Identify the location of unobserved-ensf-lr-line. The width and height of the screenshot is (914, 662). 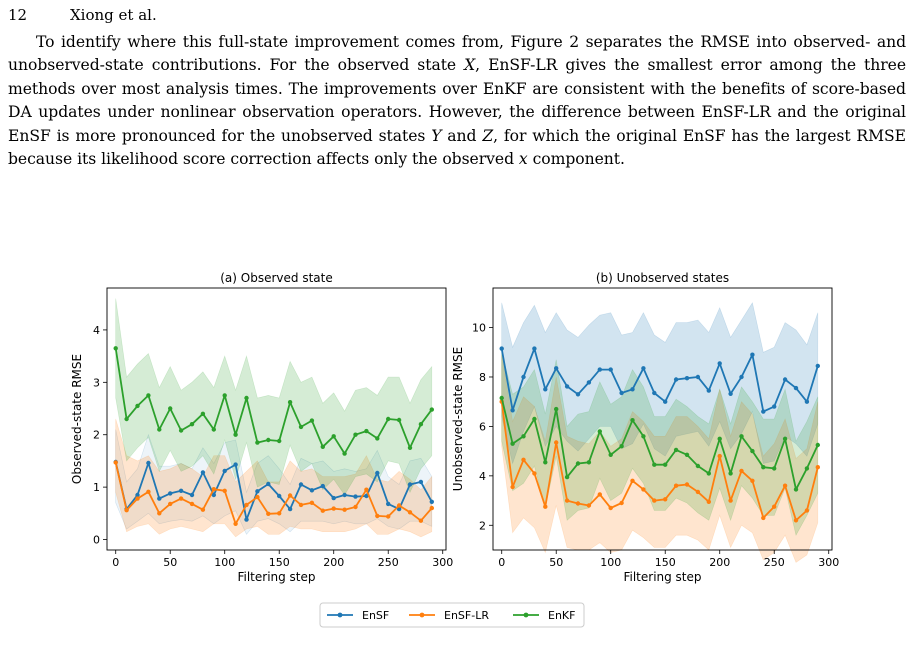
(659, 461).